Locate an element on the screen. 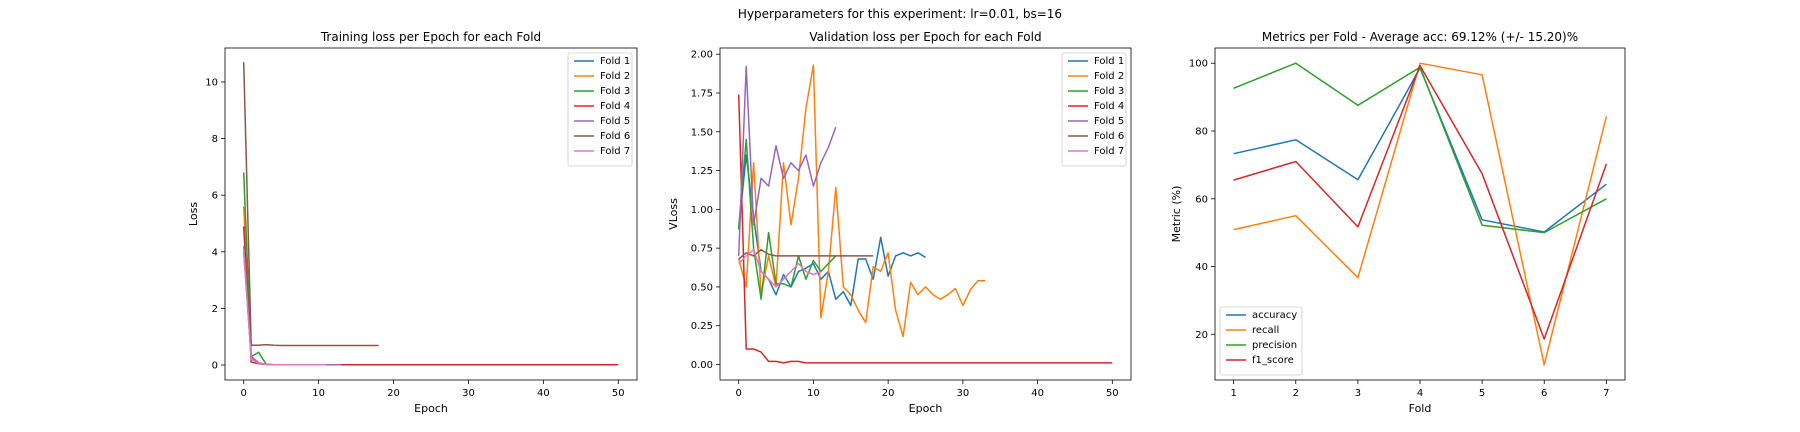 The height and width of the screenshot is (432, 1800). y-tick-label: 10 is located at coordinates (211, 82).